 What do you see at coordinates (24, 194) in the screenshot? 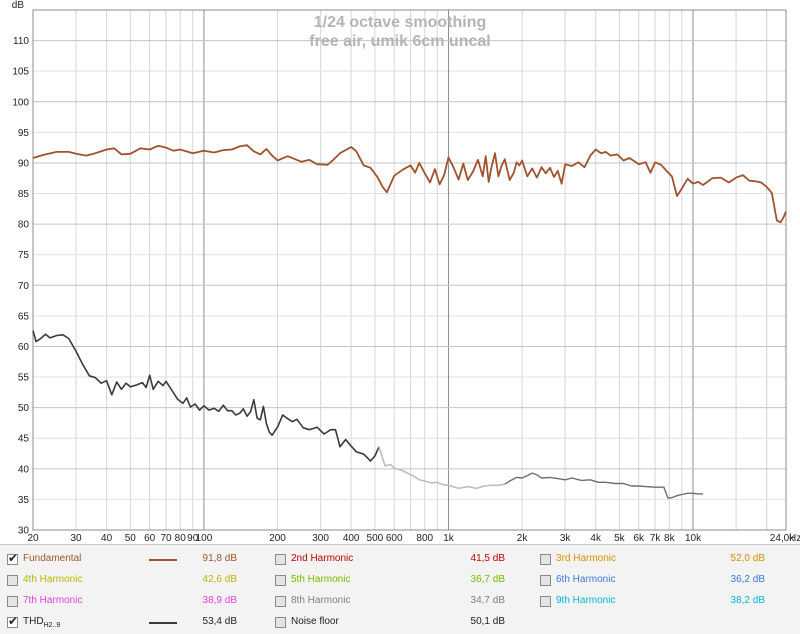
I see `y-tick-label: 85` at bounding box center [24, 194].